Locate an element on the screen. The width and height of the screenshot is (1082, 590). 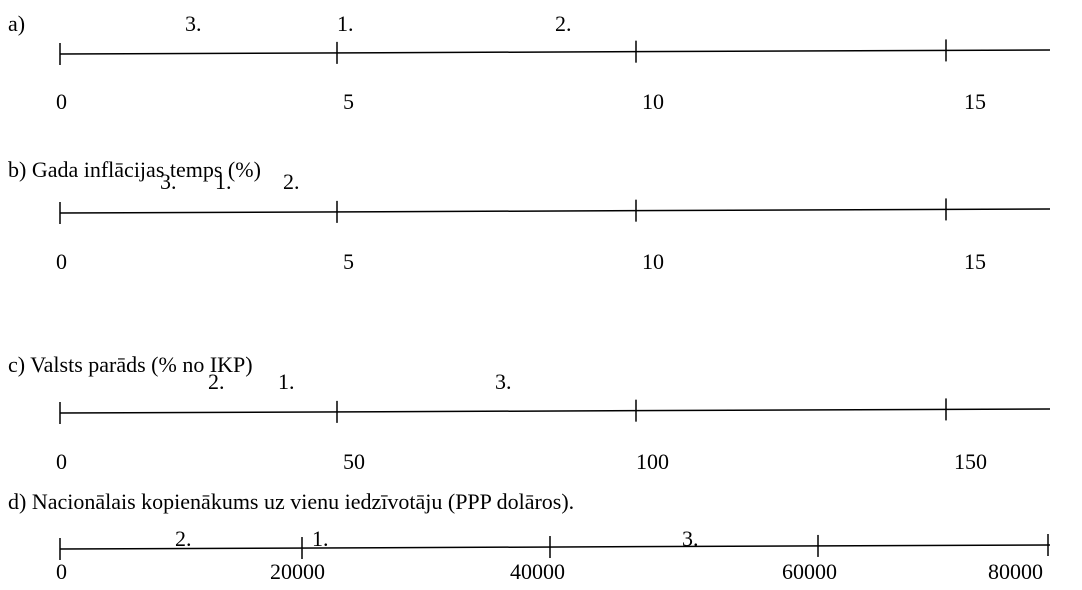
tick-label: 60000 is located at coordinates (809, 571).